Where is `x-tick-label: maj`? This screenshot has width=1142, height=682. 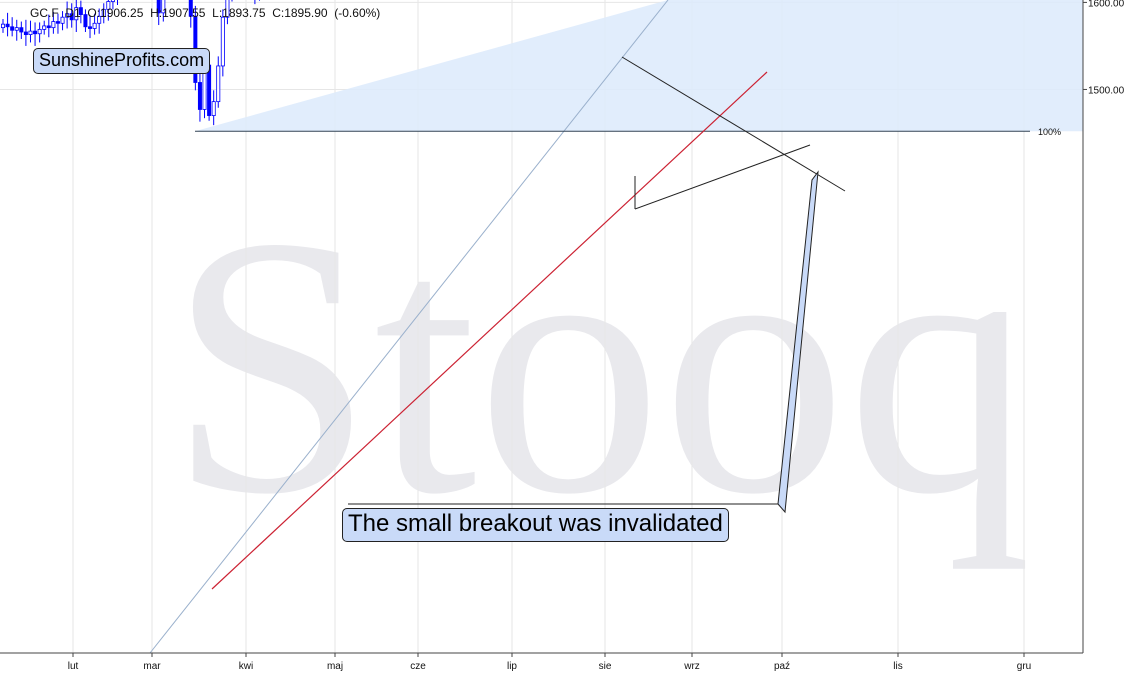
x-tick-label: maj is located at coordinates (335, 666).